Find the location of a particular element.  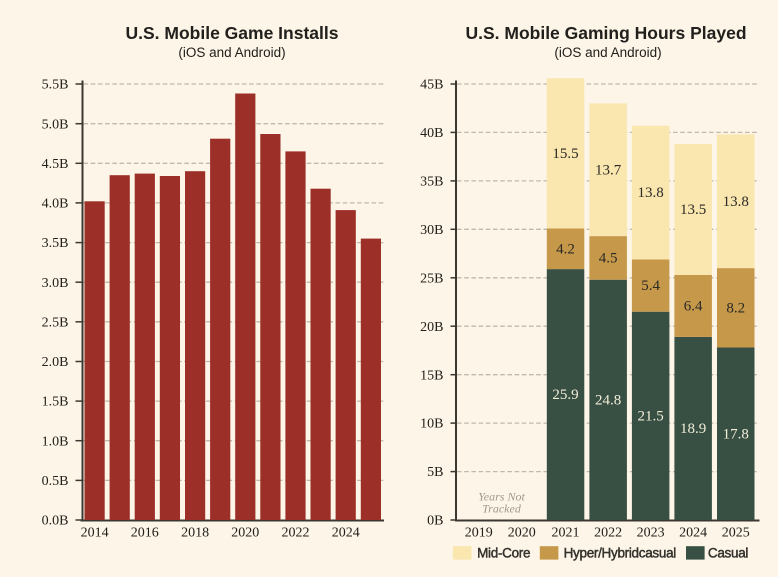

svg-text: 1.0B is located at coordinates (55, 441).